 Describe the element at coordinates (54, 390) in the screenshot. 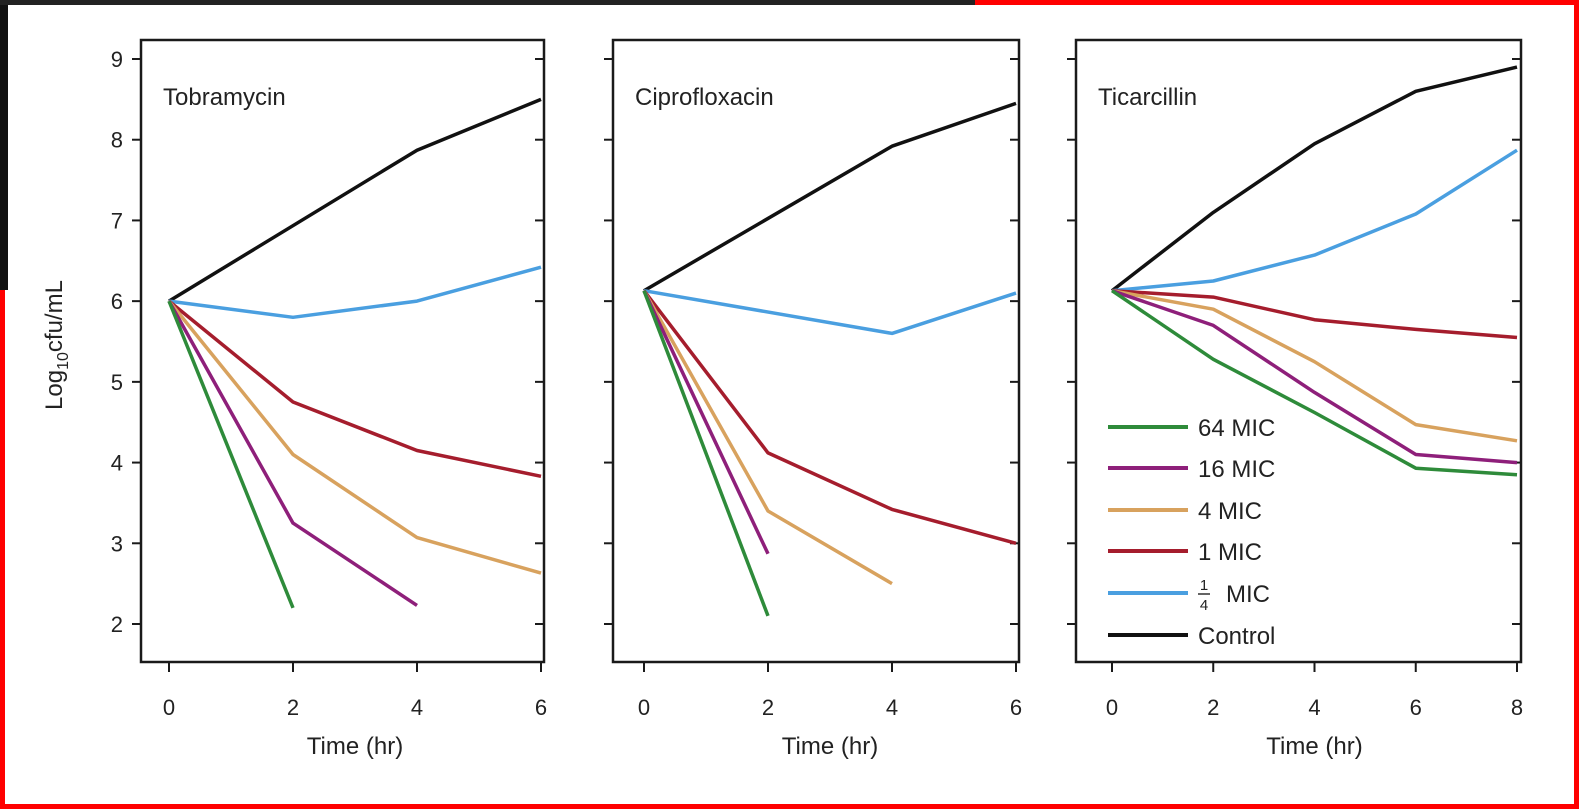

I see `y-axis-title-base: Log` at that location.